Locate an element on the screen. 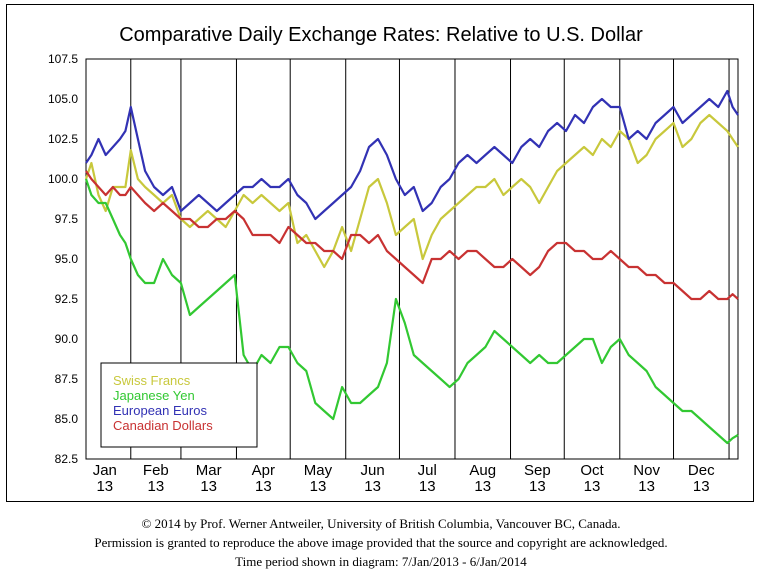 The height and width of the screenshot is (575, 762). legend-entry: Swiss Francs is located at coordinates (152, 380).